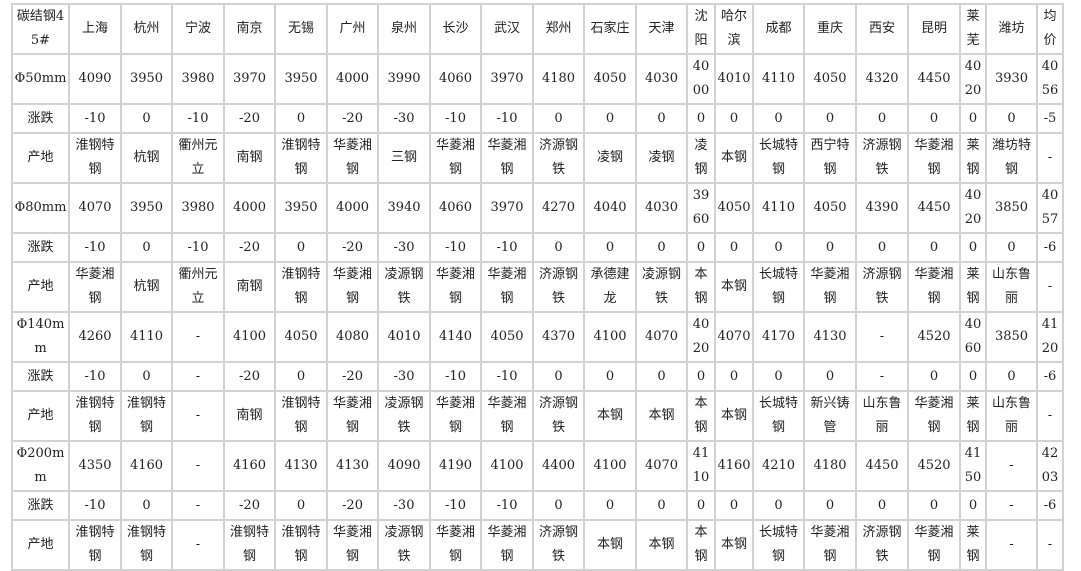 Image resolution: width=1081 pixels, height=571 pixels. Describe the element at coordinates (455, 337) in the screenshot. I see `price-cell: 4140` at that location.